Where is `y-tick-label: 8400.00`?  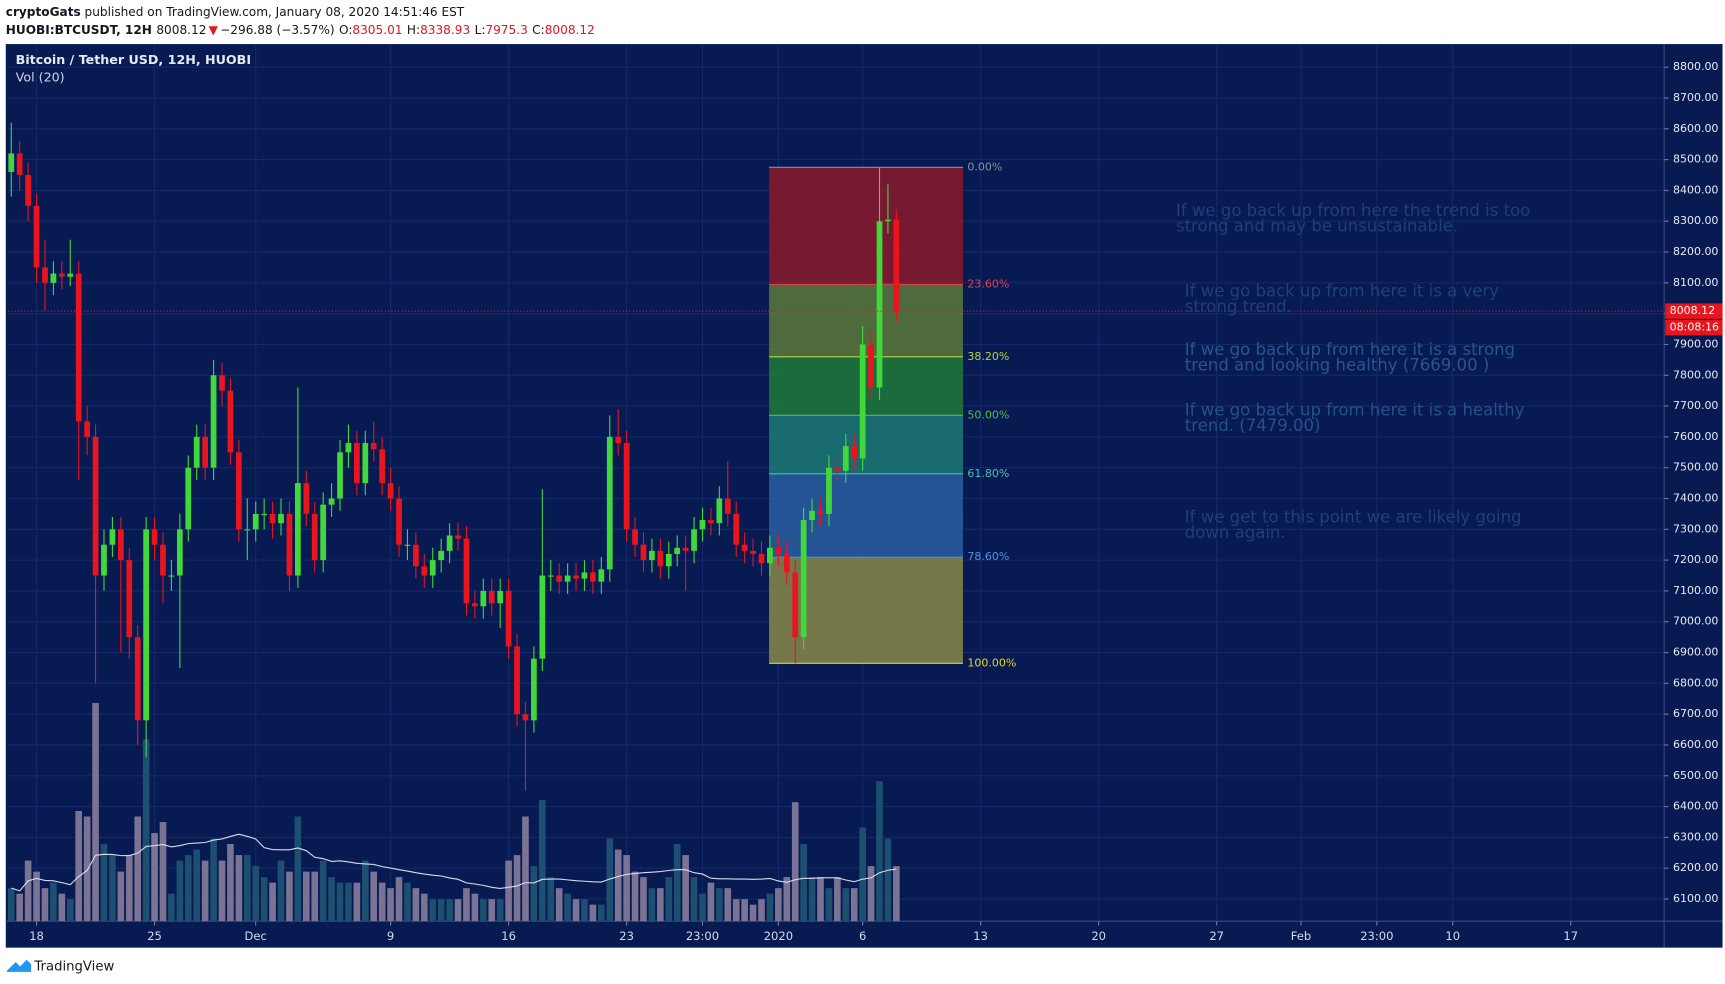
y-tick-label: 8400.00 is located at coordinates (1696, 189).